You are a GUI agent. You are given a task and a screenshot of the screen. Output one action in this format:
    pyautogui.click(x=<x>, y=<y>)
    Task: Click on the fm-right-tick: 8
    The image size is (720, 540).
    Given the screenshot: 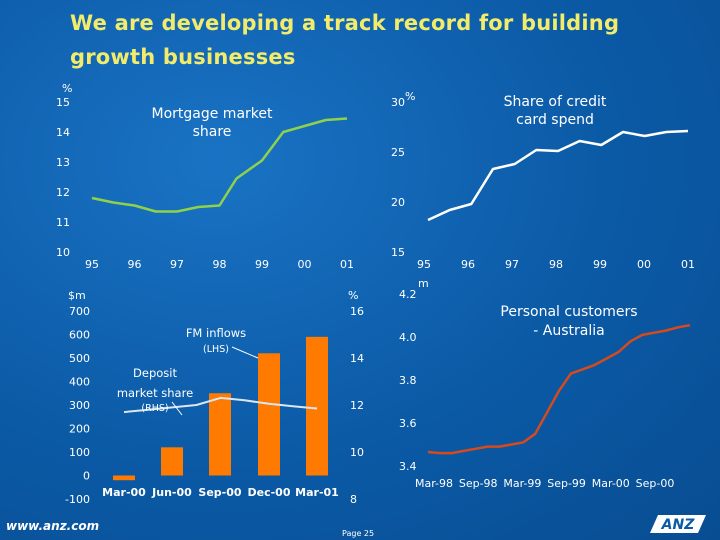 What is the action you would take?
    pyautogui.click(x=353, y=499)
    